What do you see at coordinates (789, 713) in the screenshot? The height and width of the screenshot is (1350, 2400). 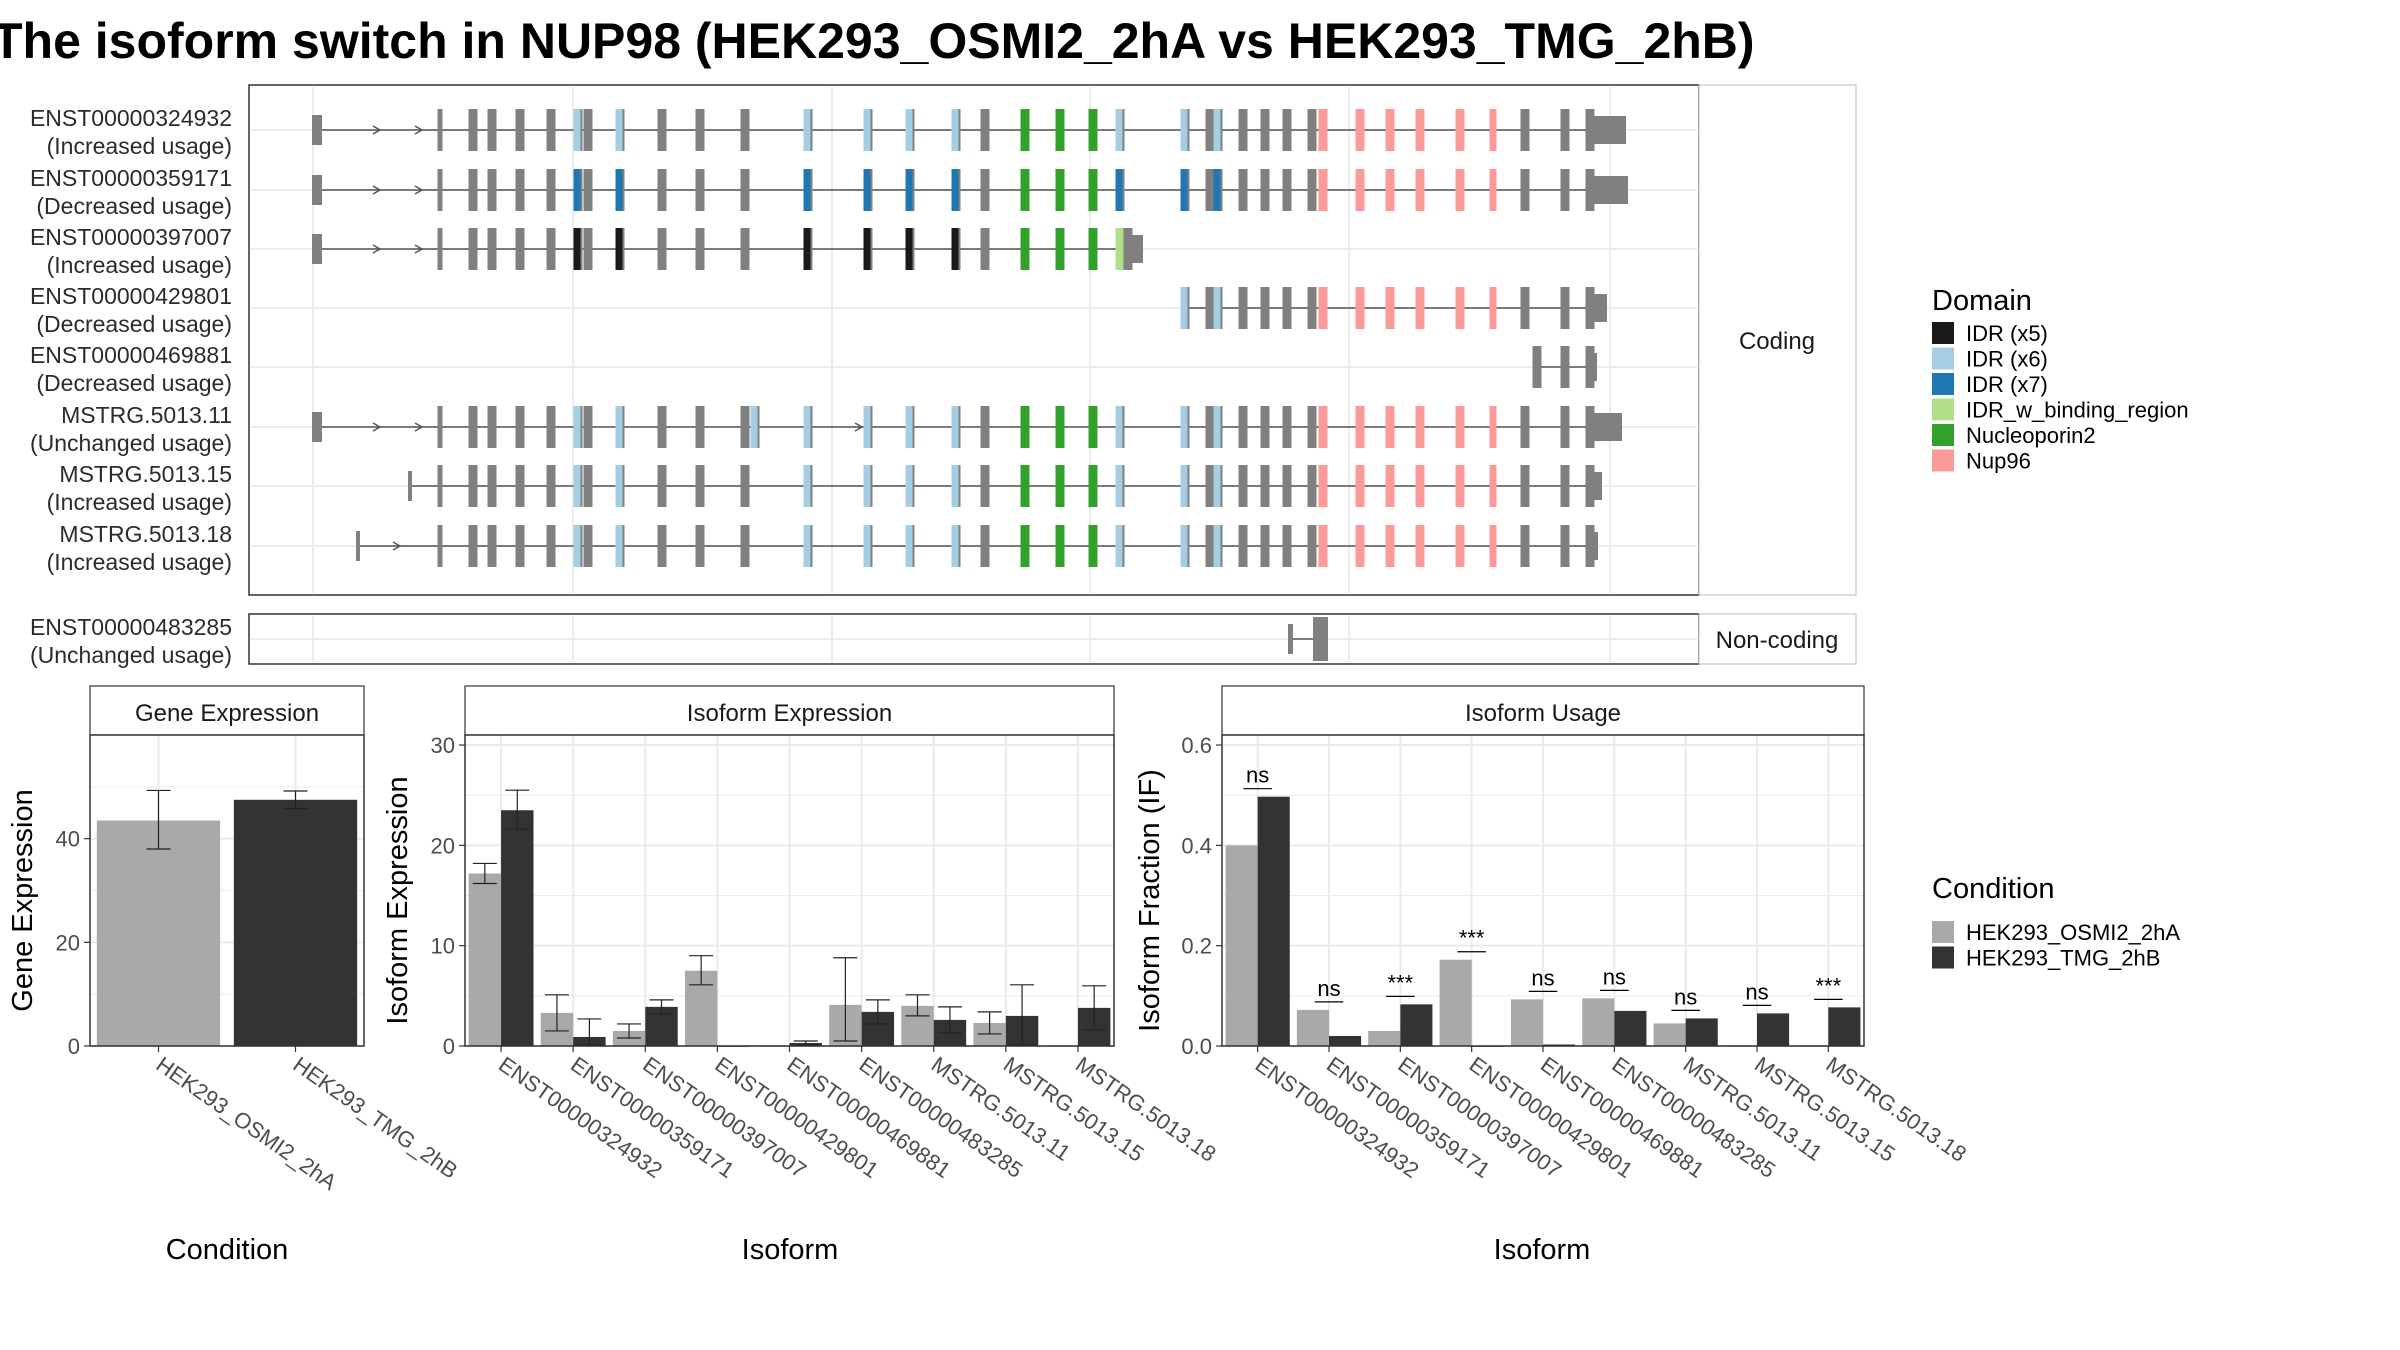 I see `panel-strip-title: Isoform Expression` at bounding box center [789, 713].